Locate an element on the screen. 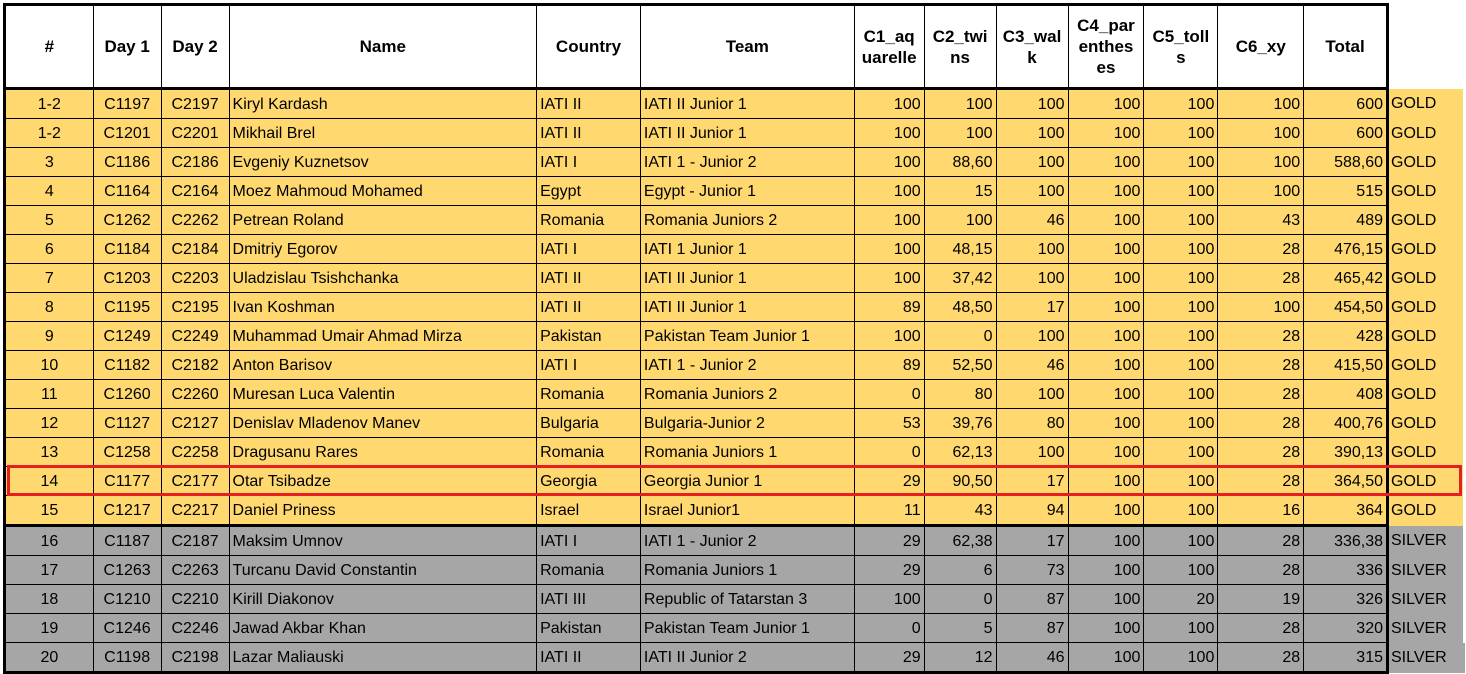 This screenshot has width=1466, height=674. day2-cell: C2210 is located at coordinates (195, 599).